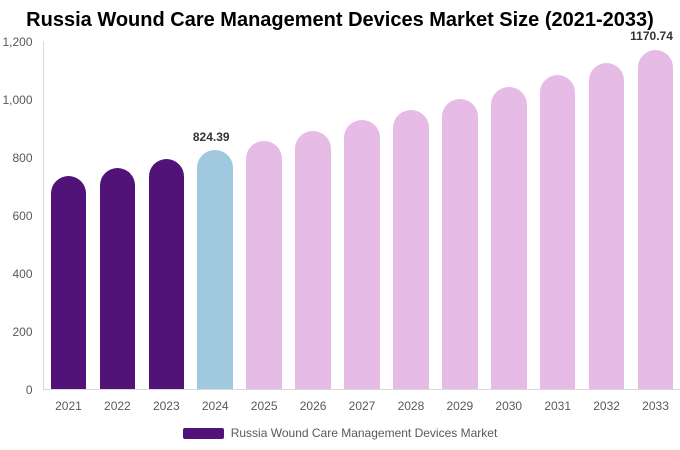 The image size is (680, 450). What do you see at coordinates (22, 216) in the screenshot?
I see `y-axis-tick-label: 600` at bounding box center [22, 216].